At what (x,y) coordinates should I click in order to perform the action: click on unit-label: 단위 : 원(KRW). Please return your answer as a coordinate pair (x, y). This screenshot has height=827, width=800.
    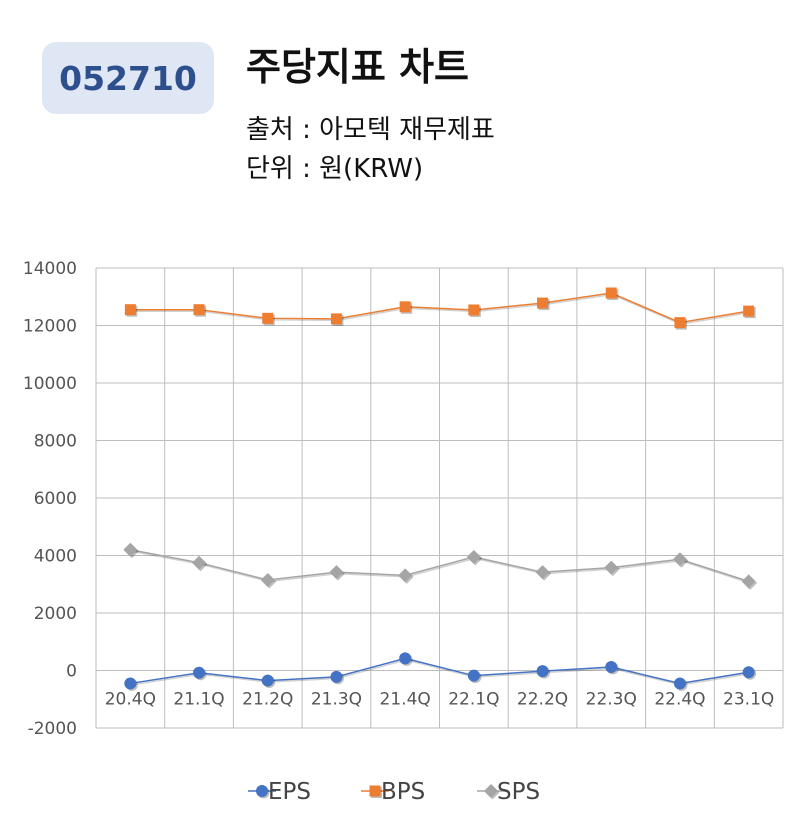
    Looking at the image, I should click on (335, 169).